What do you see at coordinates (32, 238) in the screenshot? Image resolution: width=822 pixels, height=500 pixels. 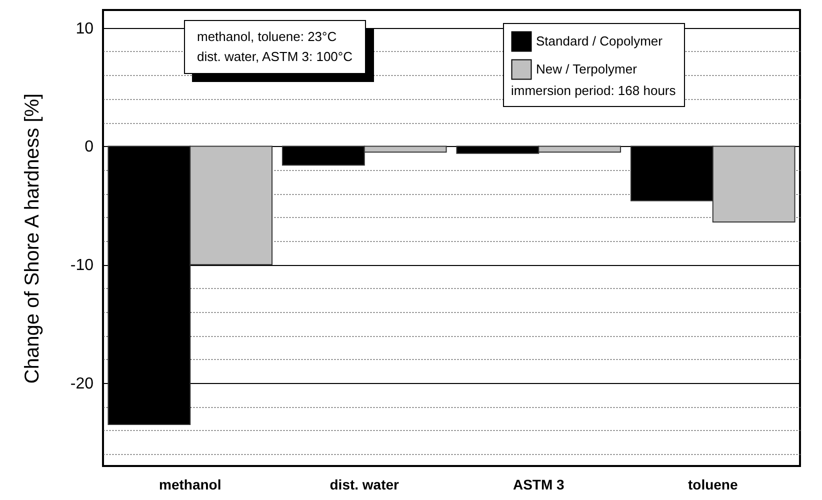 I see `y-axis-title: Change of Shore A hardness [%]` at bounding box center [32, 238].